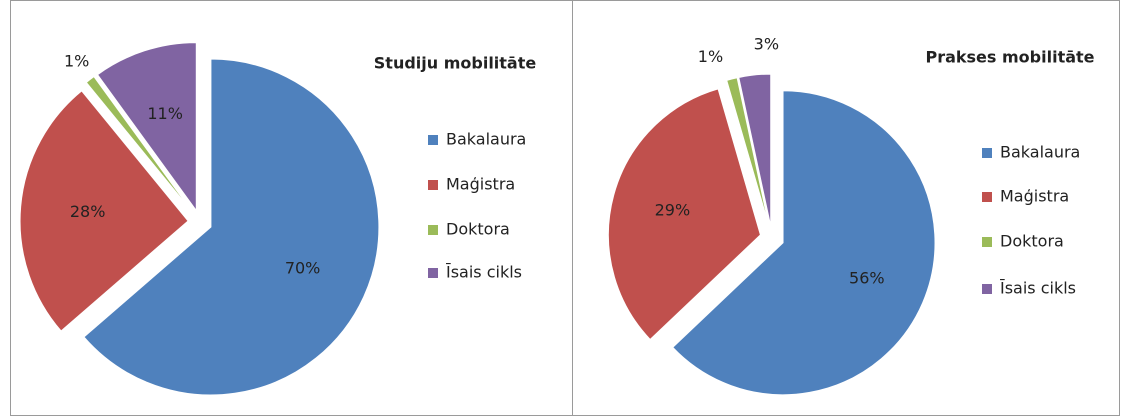  I want to click on data-label: 29%, so click(673, 209).